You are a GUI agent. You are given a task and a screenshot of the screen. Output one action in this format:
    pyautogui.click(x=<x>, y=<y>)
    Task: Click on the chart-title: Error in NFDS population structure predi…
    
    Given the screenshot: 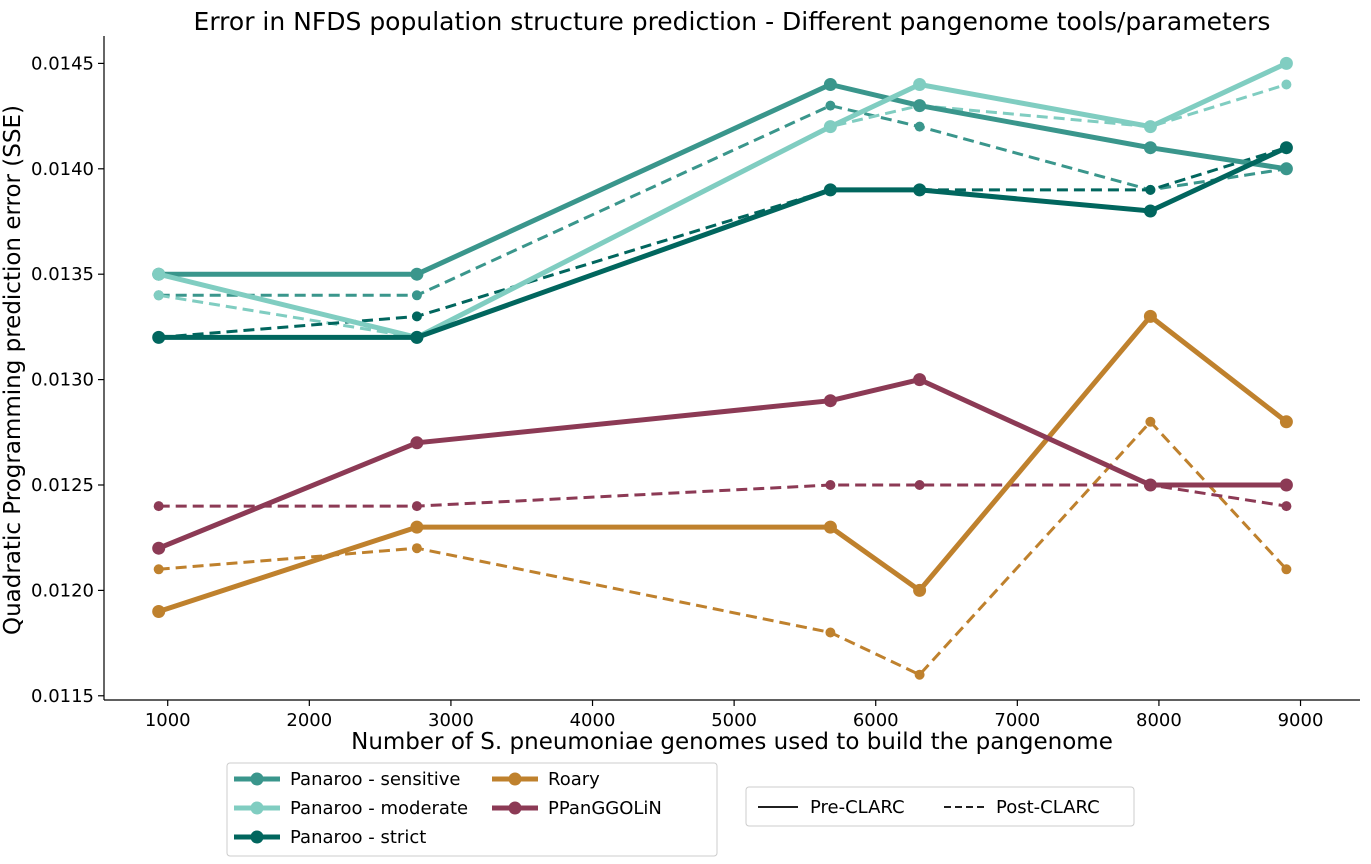 What is the action you would take?
    pyautogui.click(x=732, y=21)
    